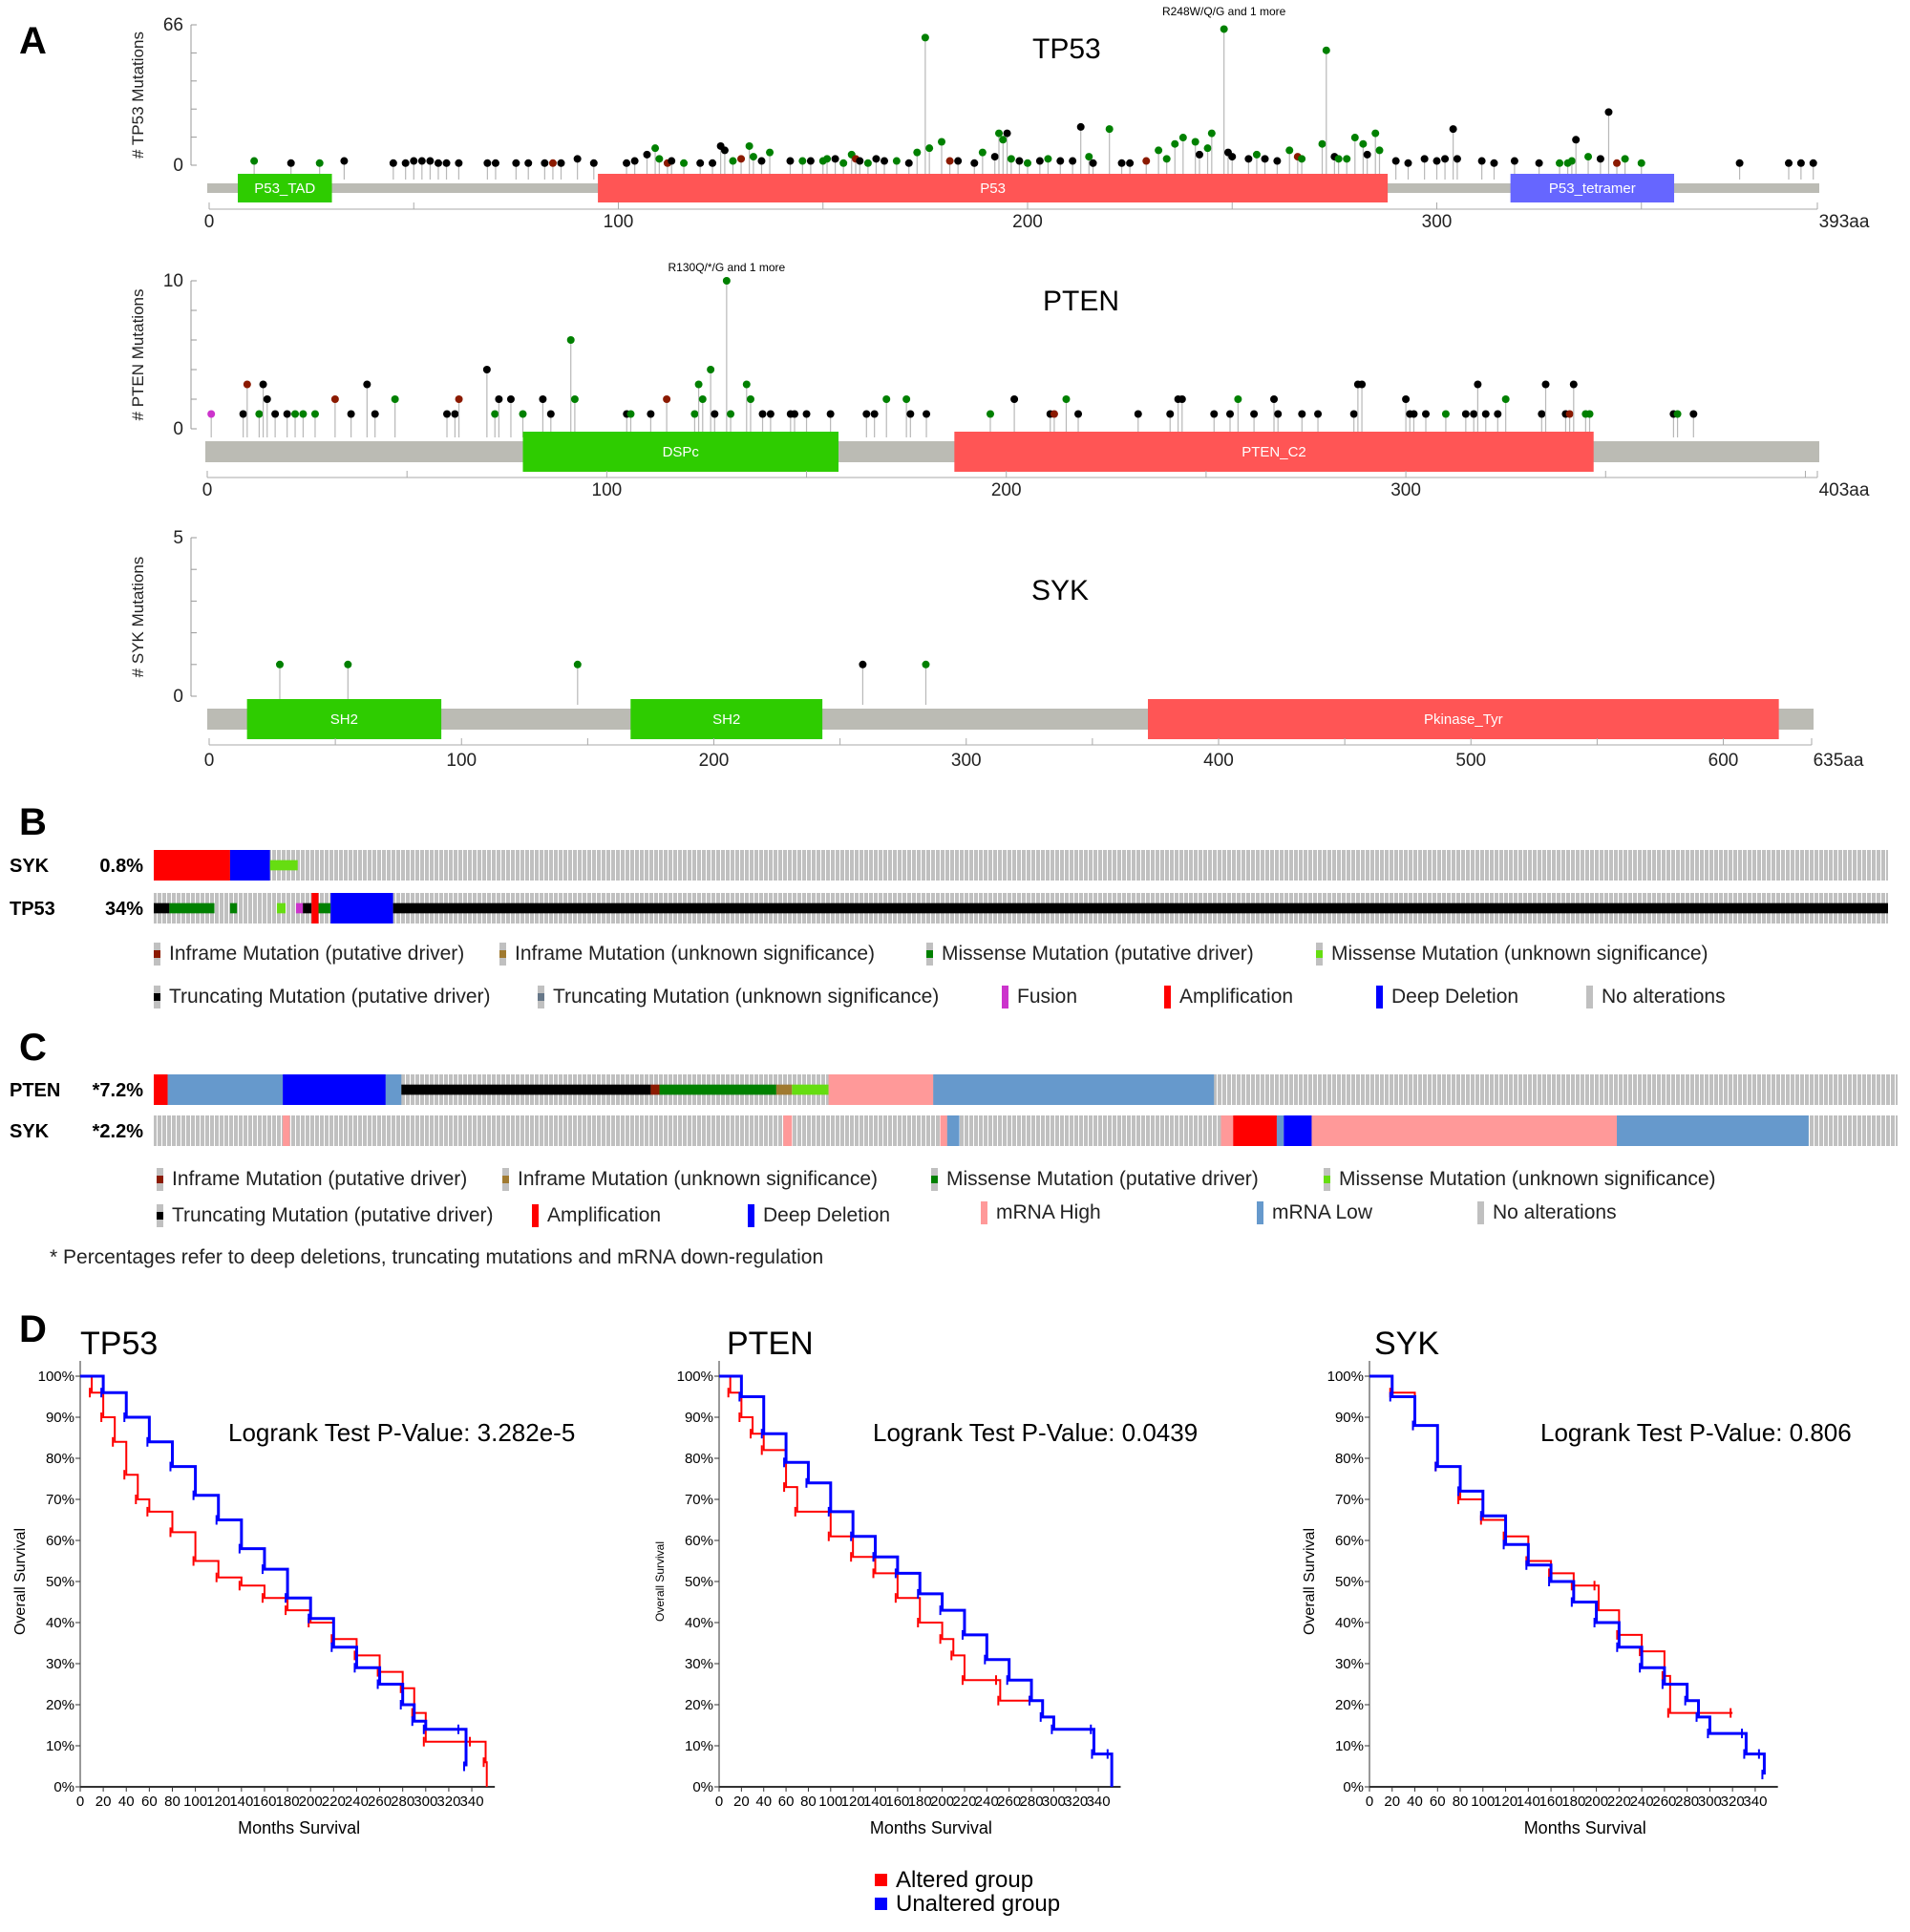 The width and height of the screenshot is (1910, 1932). What do you see at coordinates (881, 1904) in the screenshot?
I see `legend-swatch` at bounding box center [881, 1904].